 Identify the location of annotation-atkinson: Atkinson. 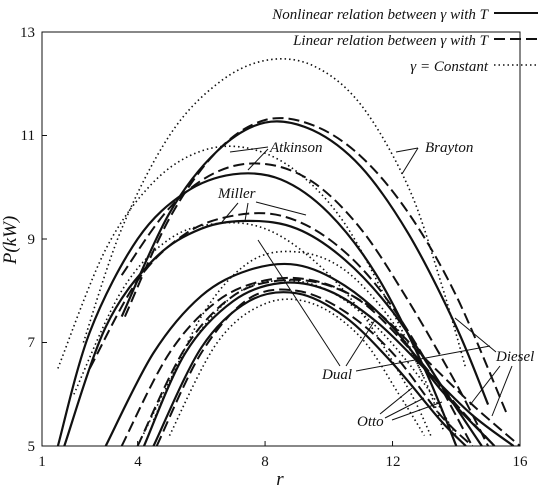
(296, 148).